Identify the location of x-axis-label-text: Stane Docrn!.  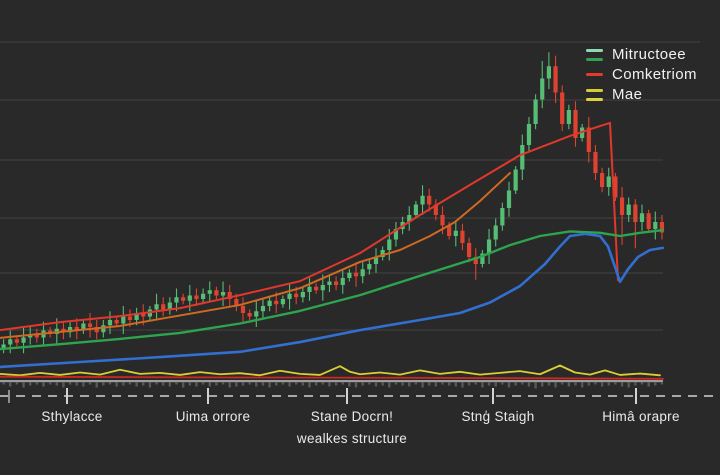
(352, 416).